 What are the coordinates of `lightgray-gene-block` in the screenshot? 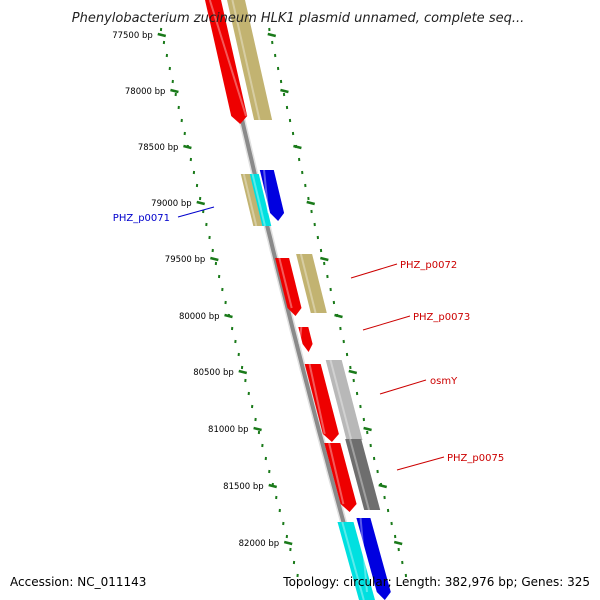 It's located at (344, 400).